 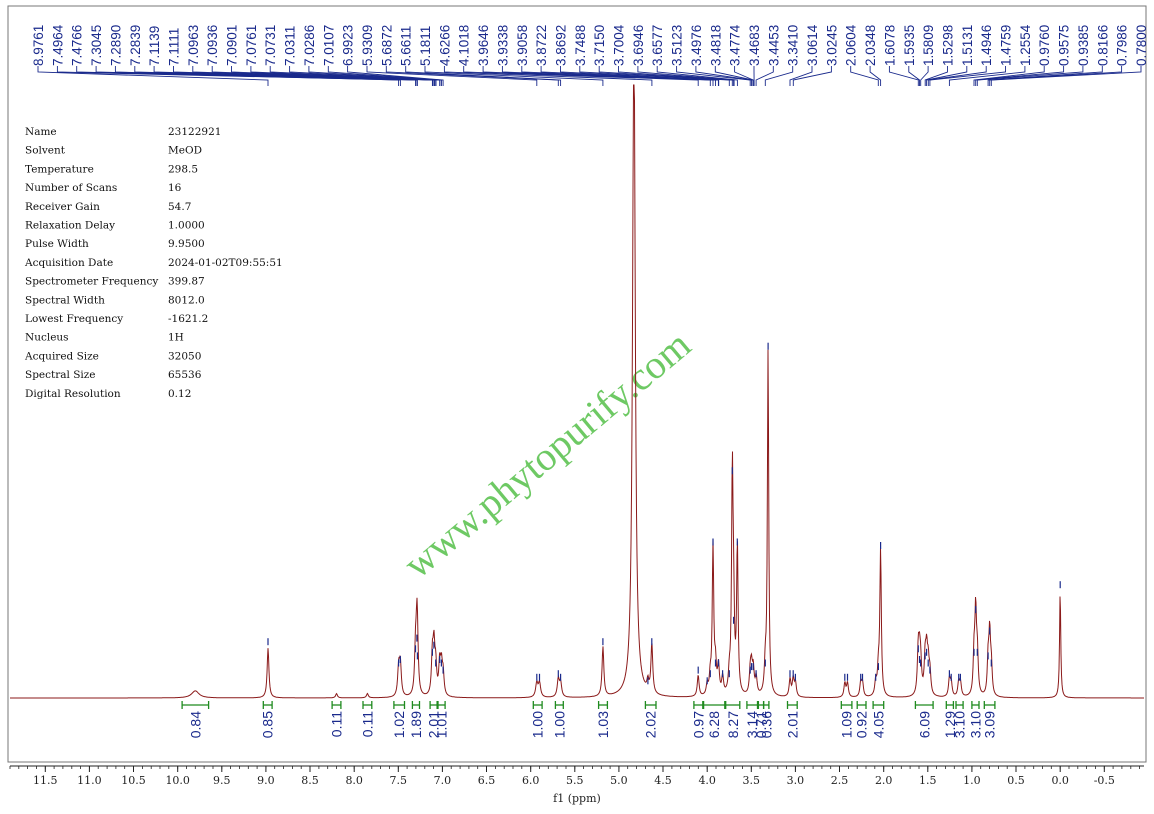 What do you see at coordinates (698, 724) in the screenshot?
I see `integral-value: 0.97` at bounding box center [698, 724].